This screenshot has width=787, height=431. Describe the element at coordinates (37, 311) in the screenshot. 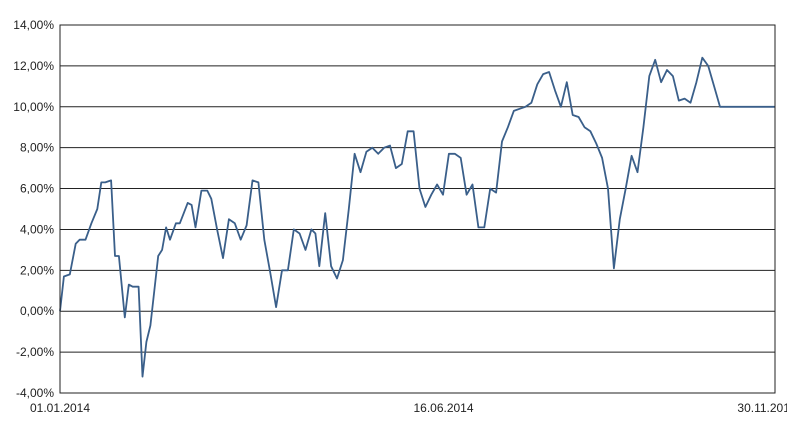

I see `y-tick-label: 0,00%` at that location.